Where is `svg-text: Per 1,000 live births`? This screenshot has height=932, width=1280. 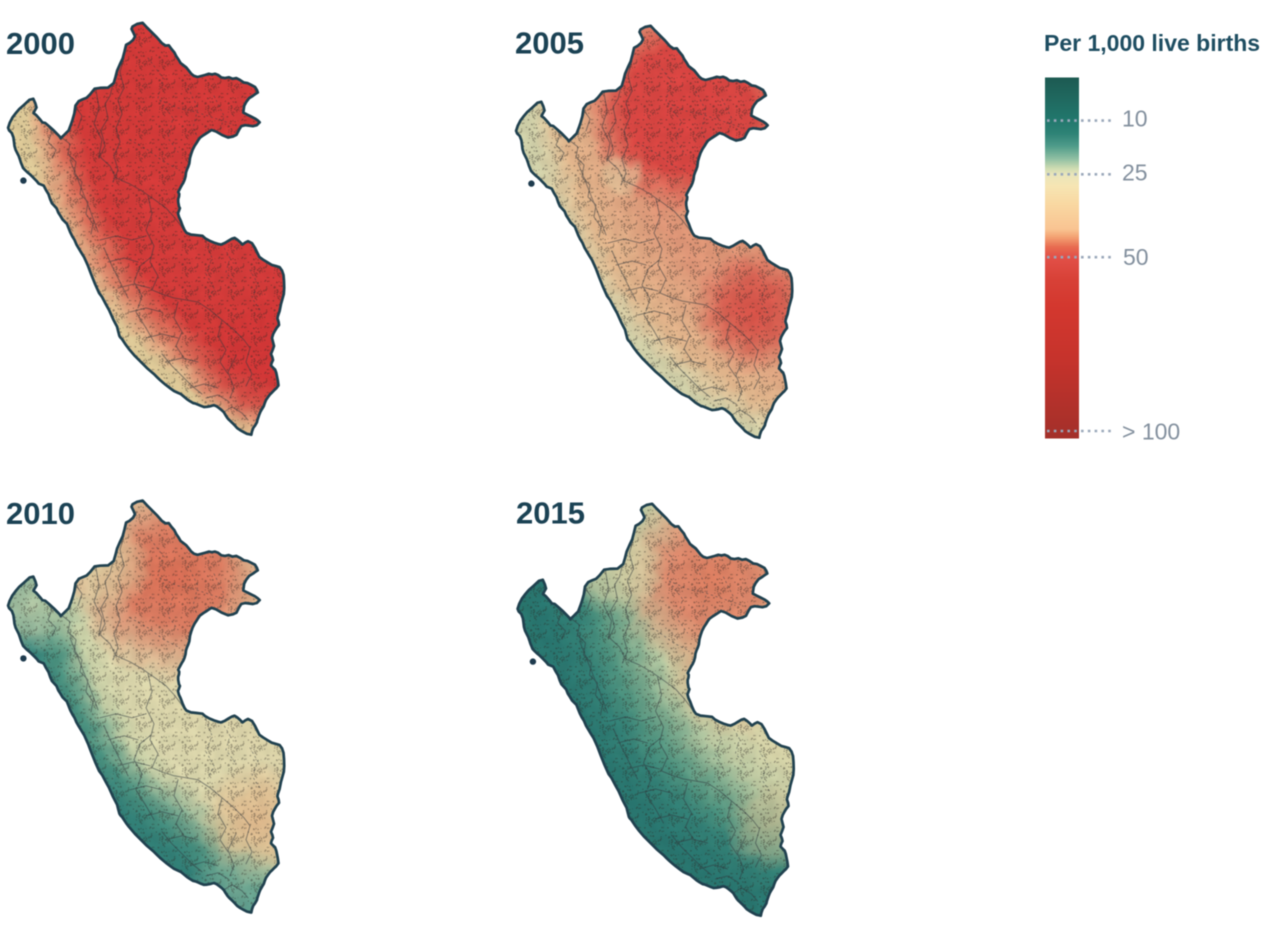 svg-text: Per 1,000 live births is located at coordinates (1152, 43).